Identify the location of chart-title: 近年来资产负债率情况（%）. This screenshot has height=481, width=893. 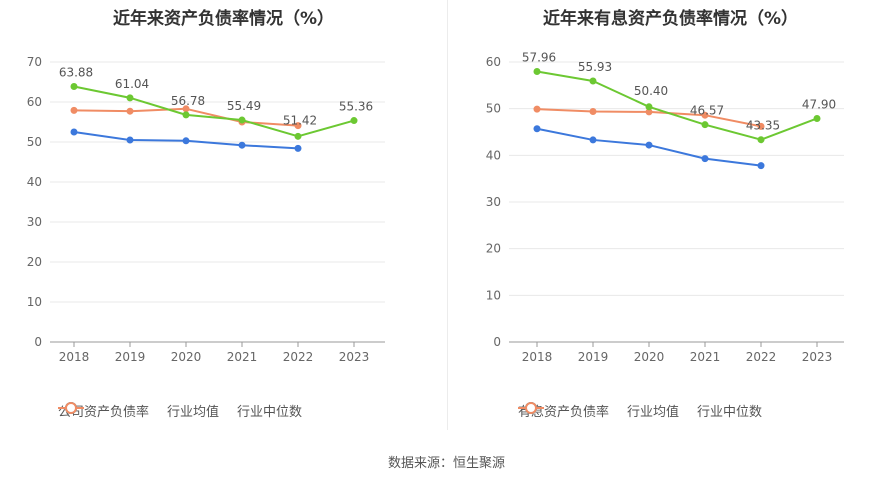
(223, 19).